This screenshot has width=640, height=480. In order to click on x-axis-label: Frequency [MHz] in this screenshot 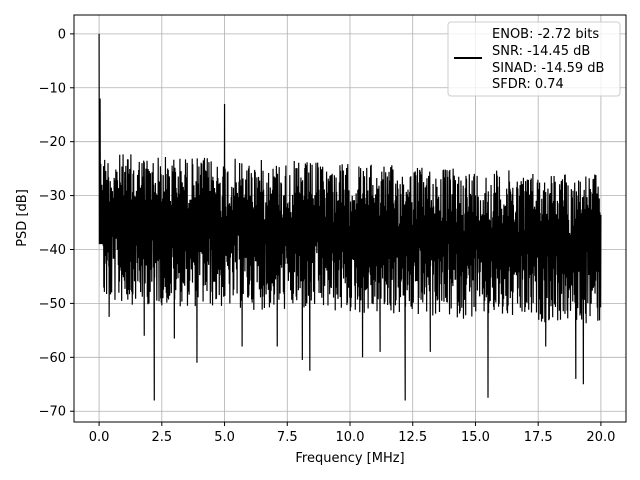, I will do `click(349, 458)`.